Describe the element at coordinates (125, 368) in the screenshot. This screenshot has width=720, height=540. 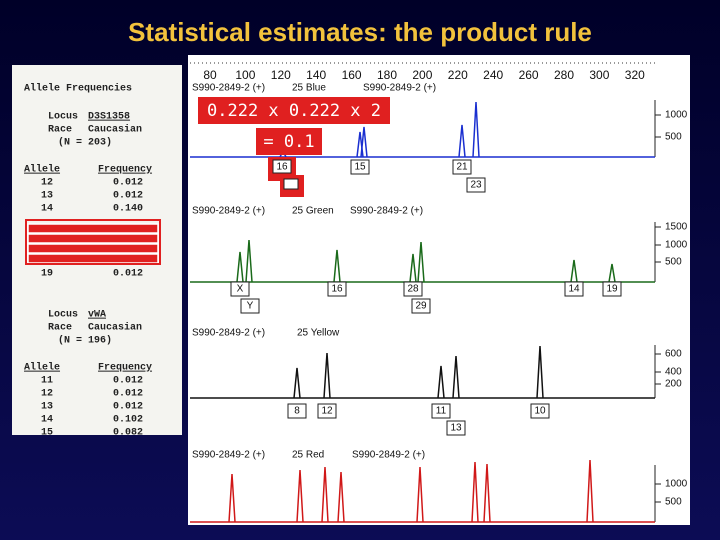
I see `column-header: Frequency` at that location.